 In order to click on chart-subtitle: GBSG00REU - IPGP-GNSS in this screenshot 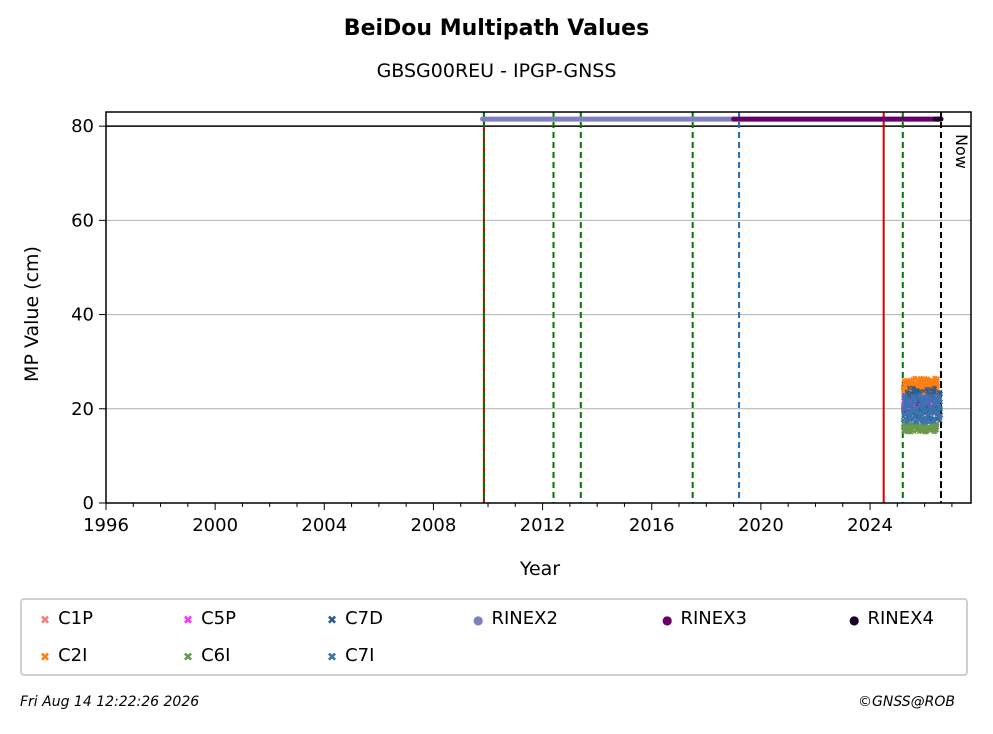, I will do `click(496, 71)`.